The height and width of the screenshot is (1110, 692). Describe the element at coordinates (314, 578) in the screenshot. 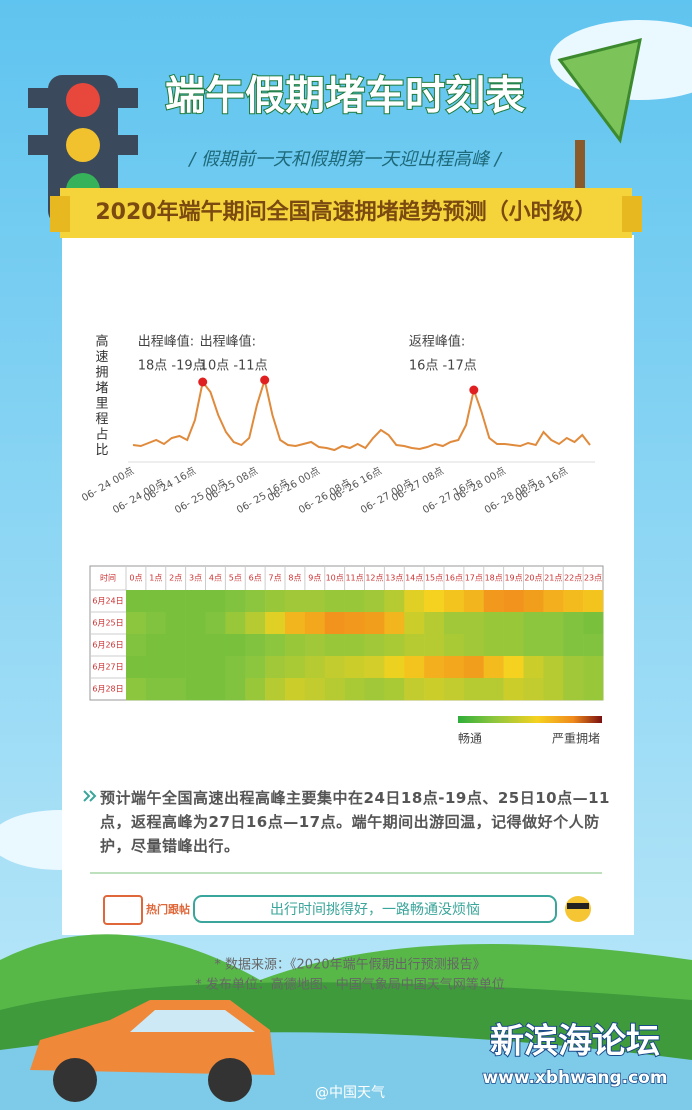

I see `col-label: 9点` at that location.